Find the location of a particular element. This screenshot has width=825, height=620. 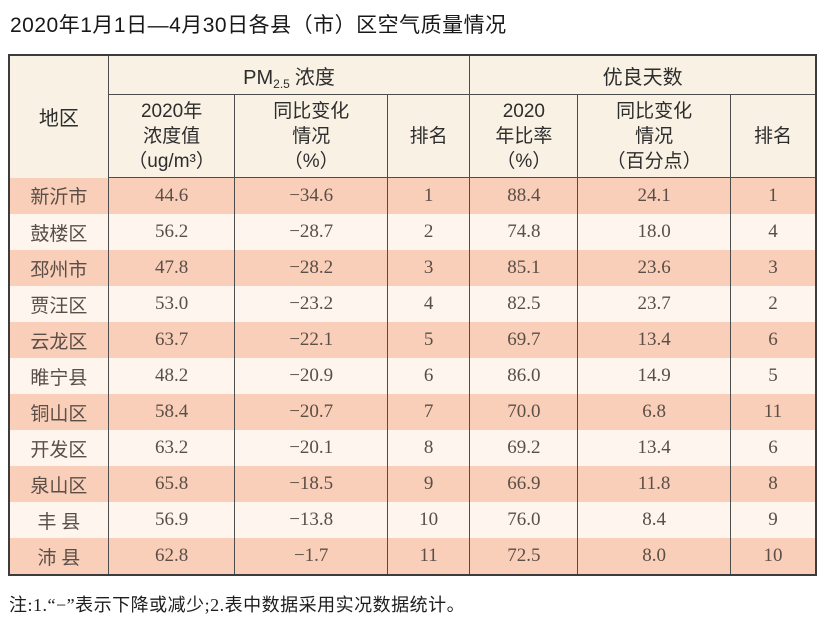

good-change-cell: 11.8 is located at coordinates (654, 484).